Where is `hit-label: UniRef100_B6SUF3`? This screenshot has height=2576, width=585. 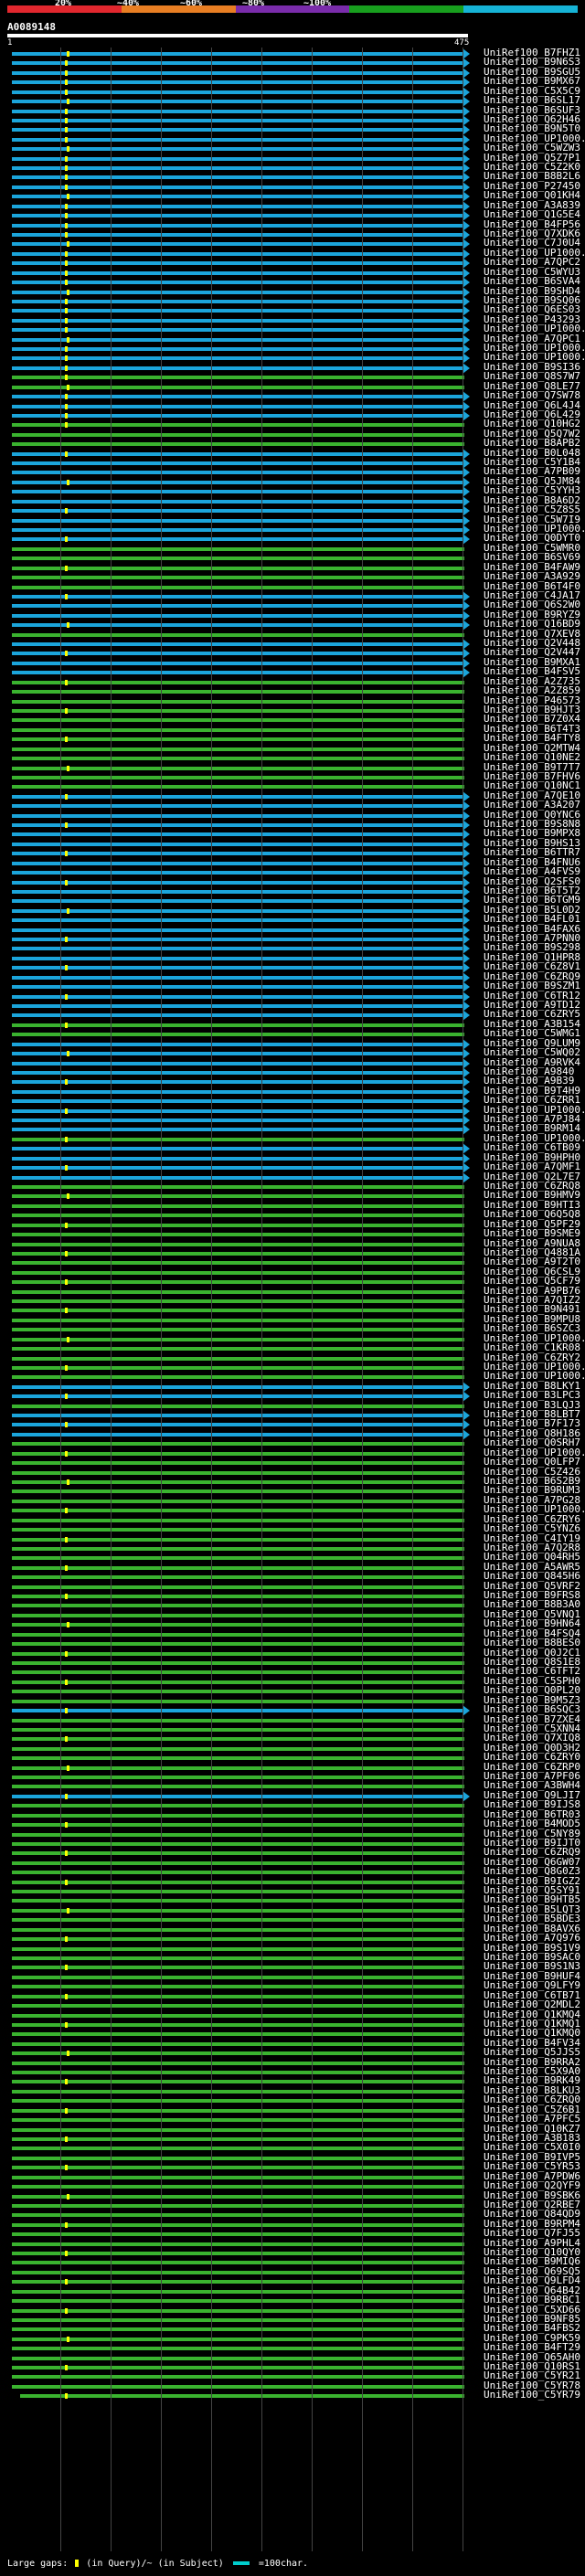 hit-label: UniRef100_B6SUF3 is located at coordinates (532, 109).